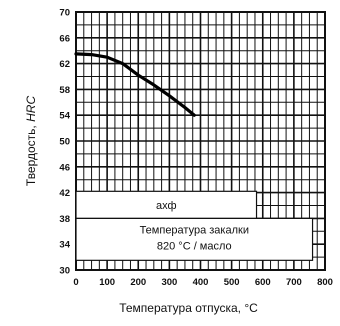 The width and height of the screenshot is (340, 326). Describe the element at coordinates (194, 239) in the screenshot. I see `quench-box` at that location.